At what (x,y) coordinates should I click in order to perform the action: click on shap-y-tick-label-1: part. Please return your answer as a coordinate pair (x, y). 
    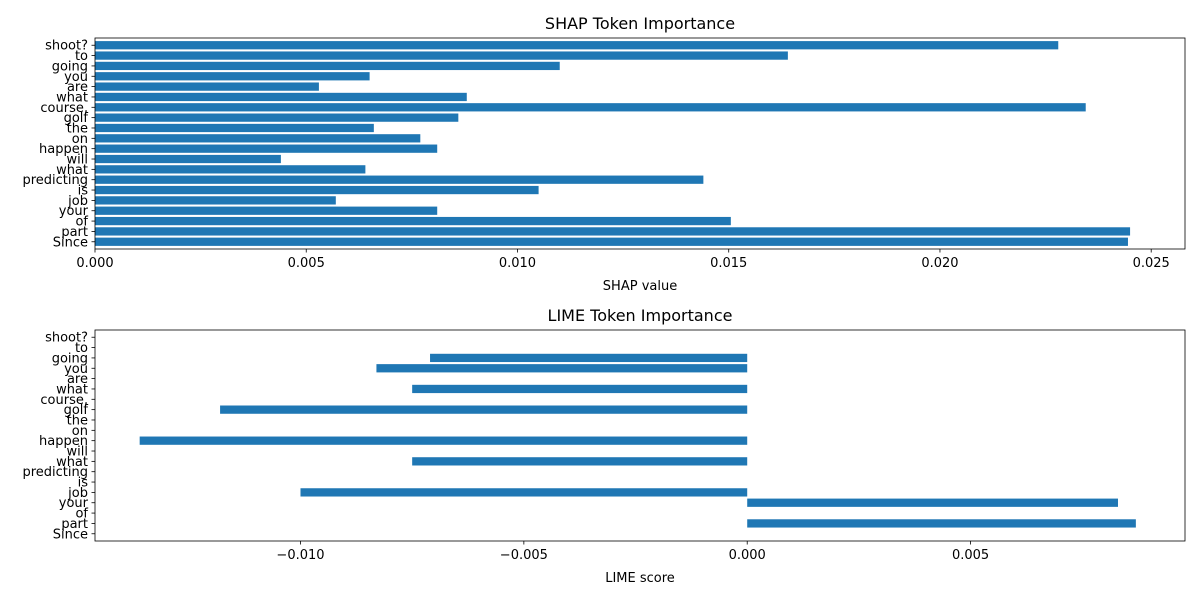
    Looking at the image, I should click on (74, 232).